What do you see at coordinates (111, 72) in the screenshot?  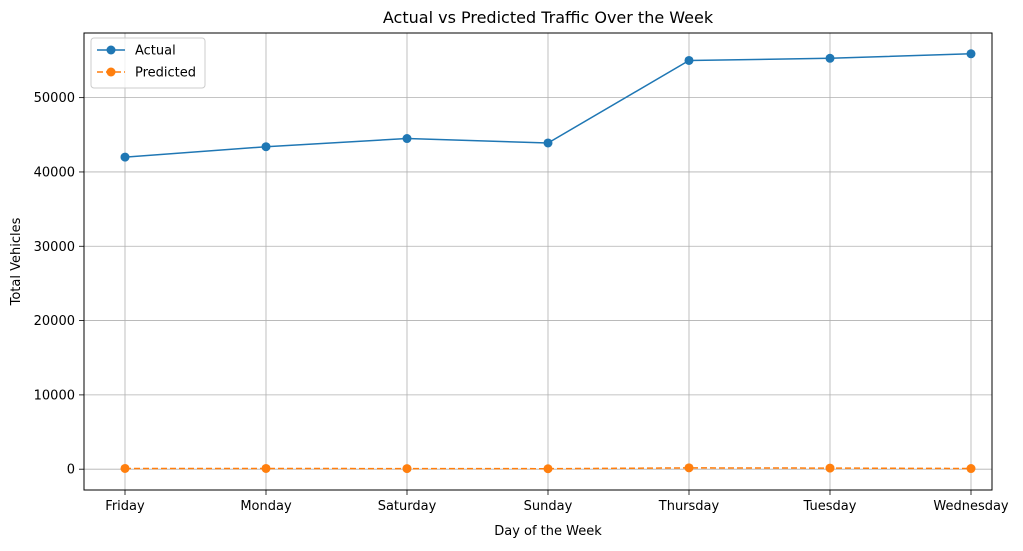 I see `legend-marker-predicted` at bounding box center [111, 72].